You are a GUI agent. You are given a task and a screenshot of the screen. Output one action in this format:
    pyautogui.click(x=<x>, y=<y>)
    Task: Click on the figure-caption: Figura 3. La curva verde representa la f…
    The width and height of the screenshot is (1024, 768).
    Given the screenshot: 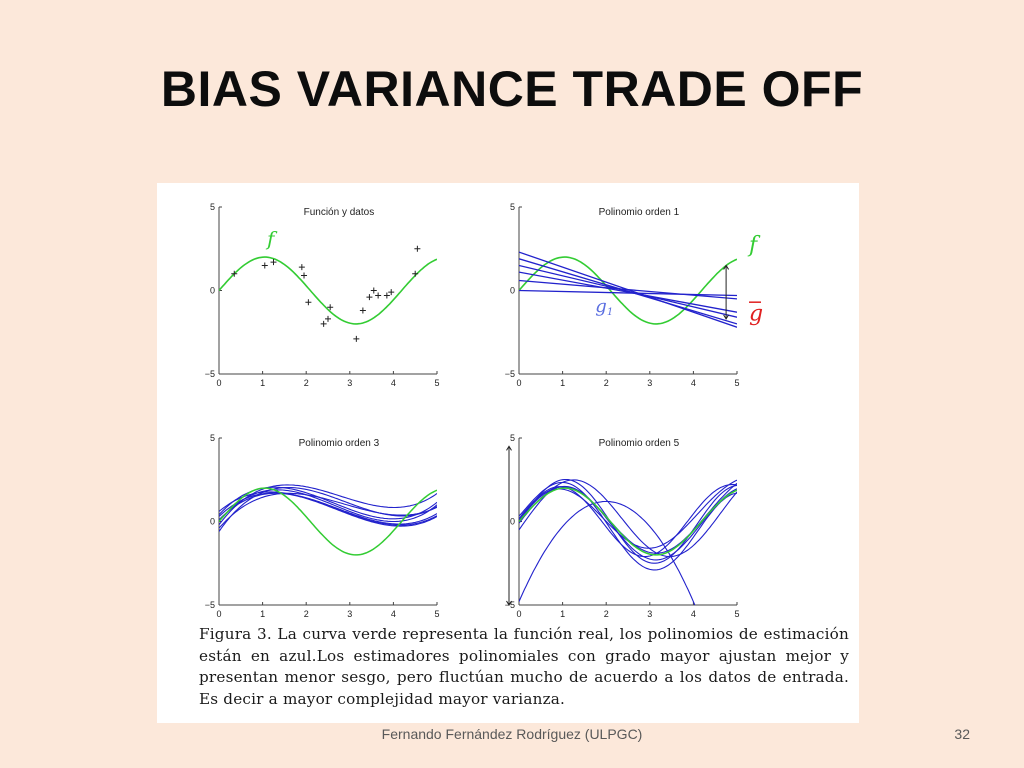 What is the action you would take?
    pyautogui.click(x=524, y=666)
    